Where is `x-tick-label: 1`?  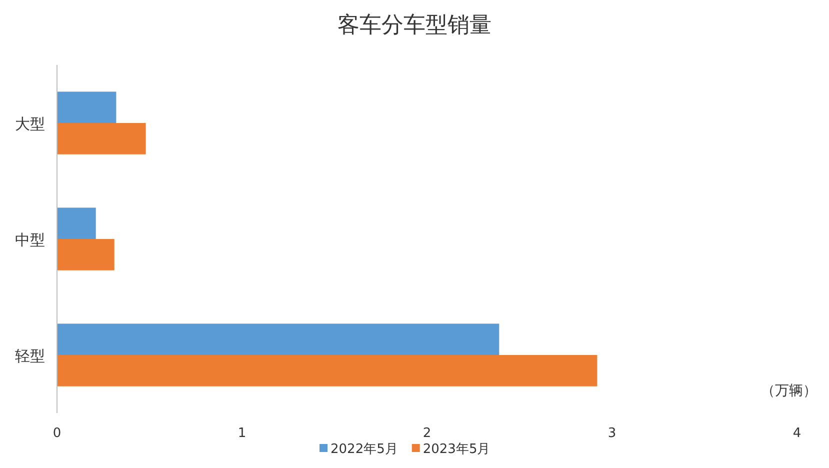 x-tick-label: 1 is located at coordinates (242, 433).